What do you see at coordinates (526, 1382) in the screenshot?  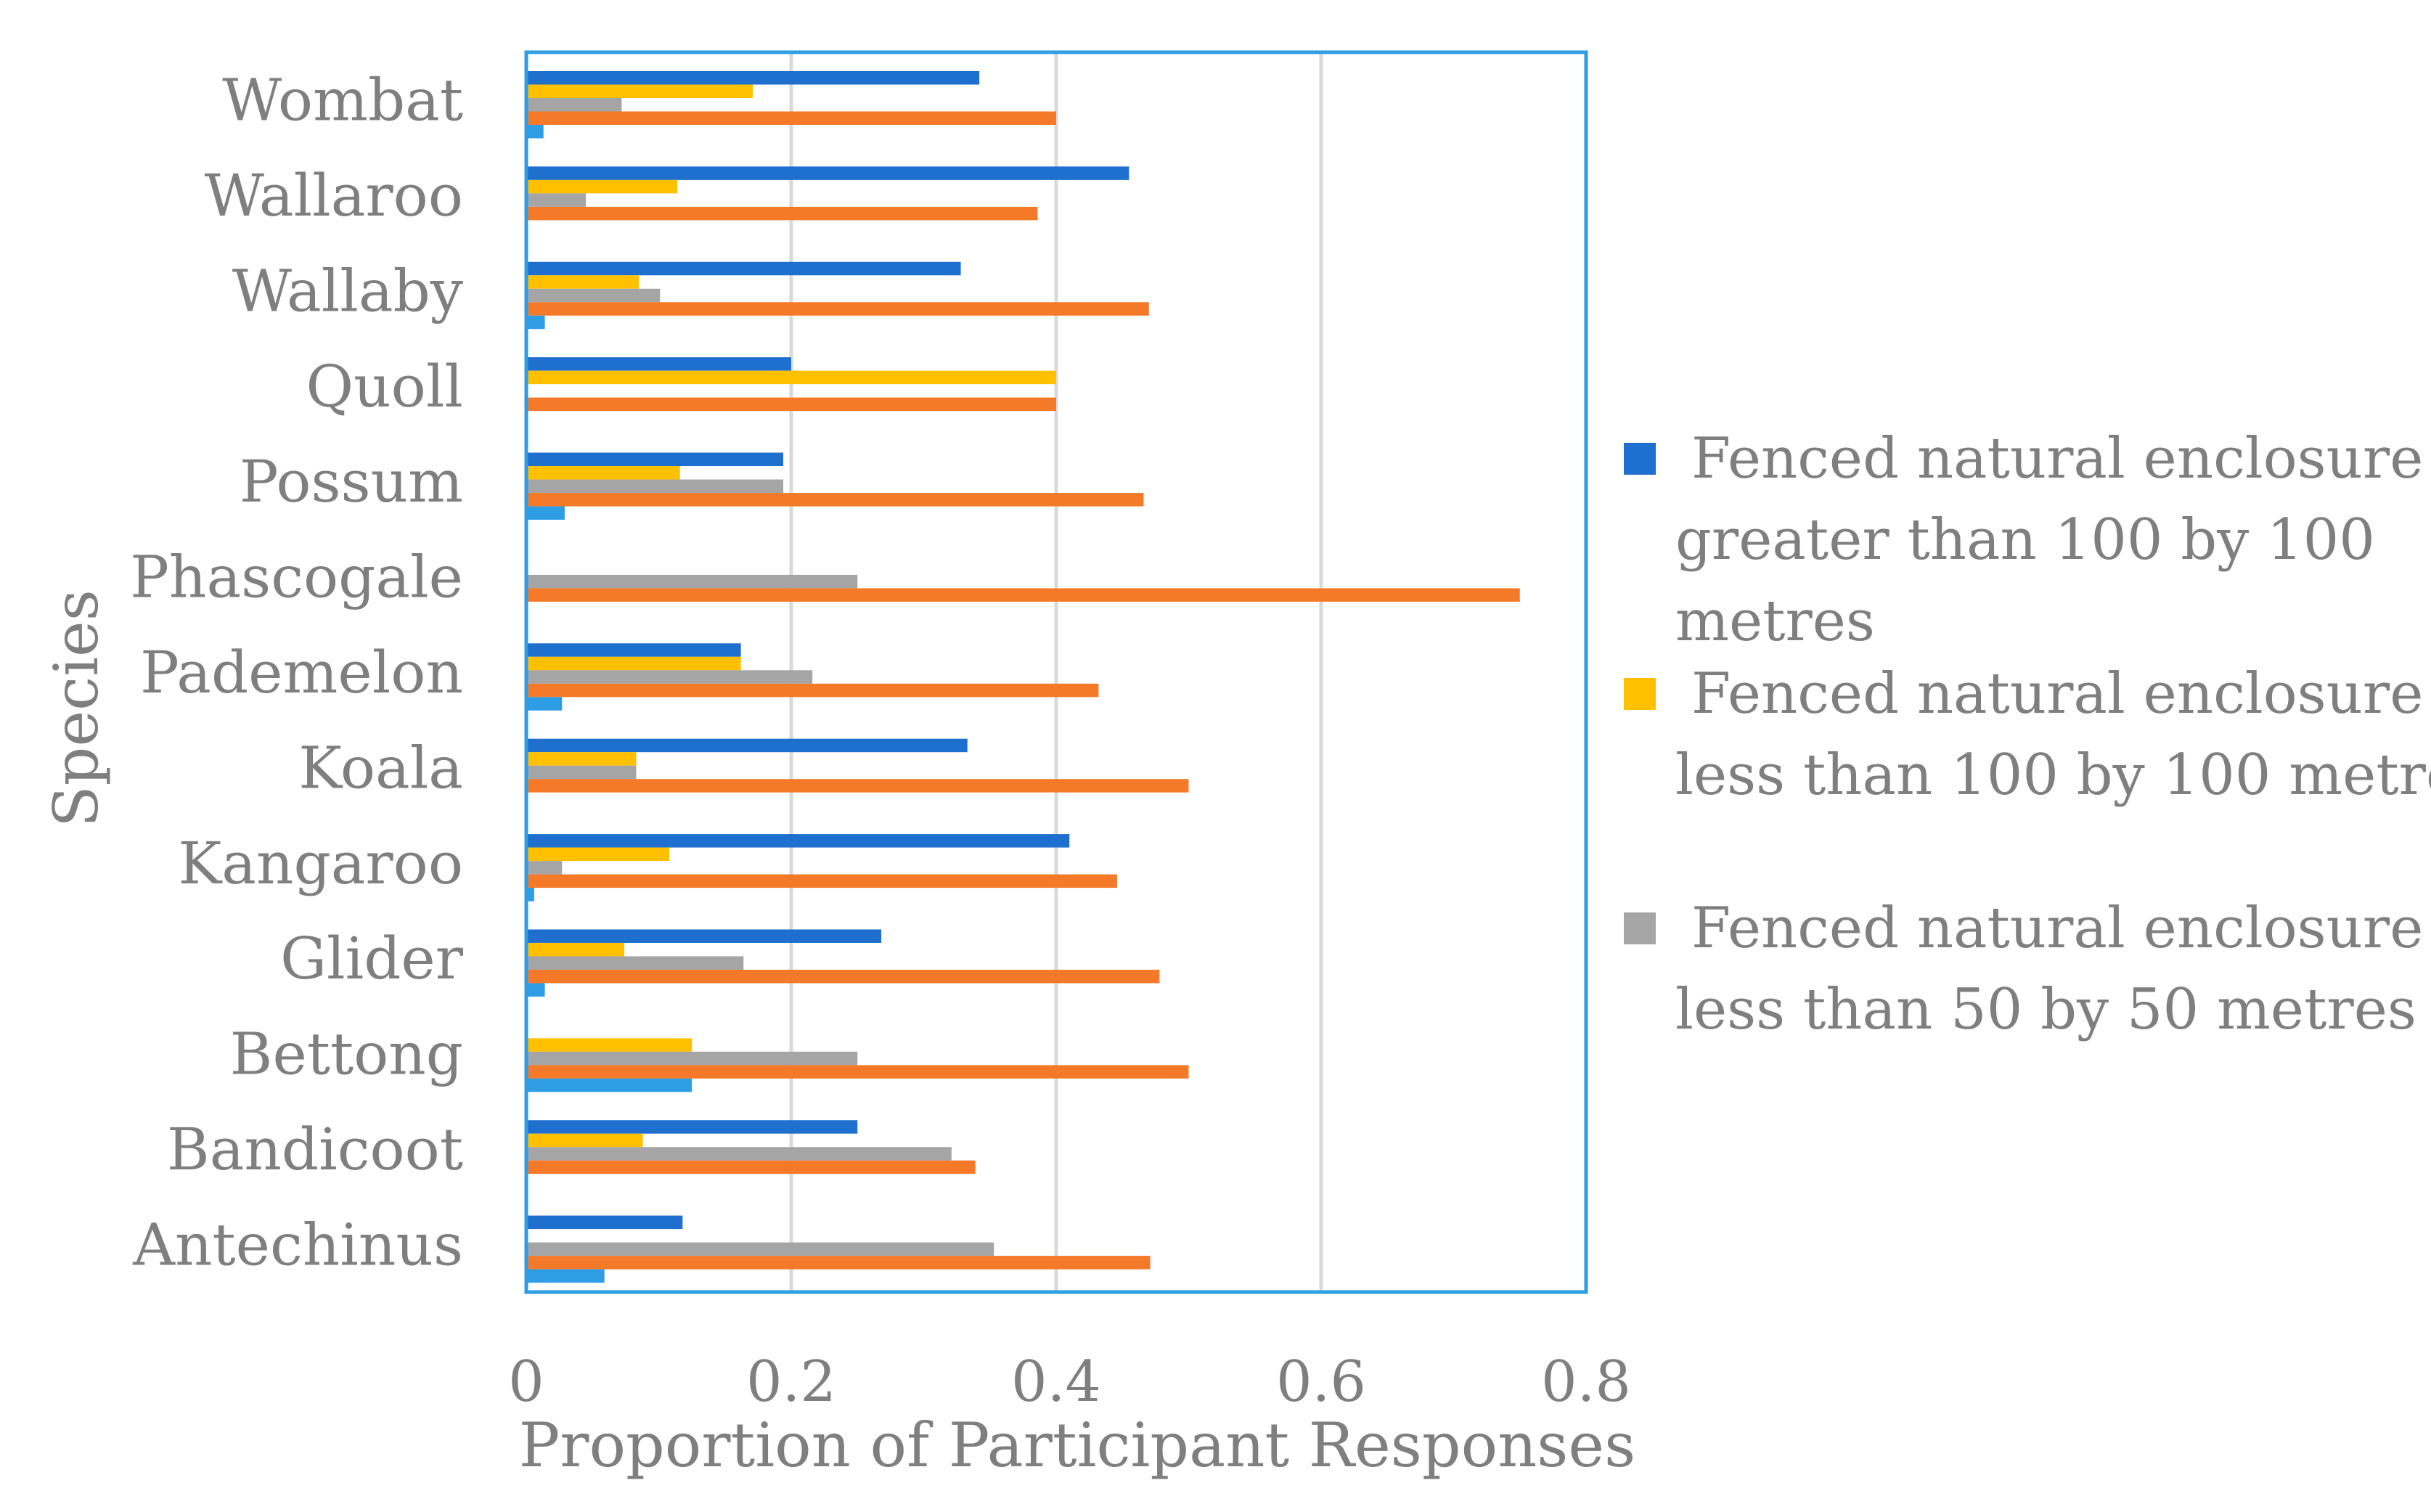 I see `x-tick-label-0: 0` at bounding box center [526, 1382].